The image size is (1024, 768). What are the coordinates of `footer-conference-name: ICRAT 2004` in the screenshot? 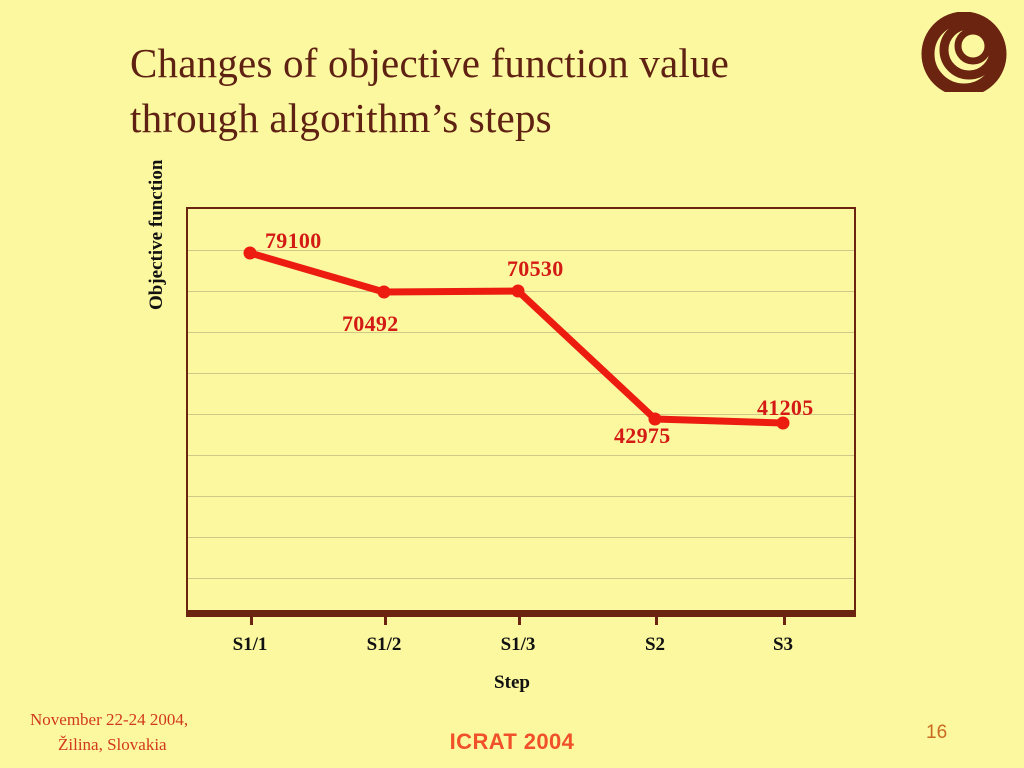 It's located at (512, 741).